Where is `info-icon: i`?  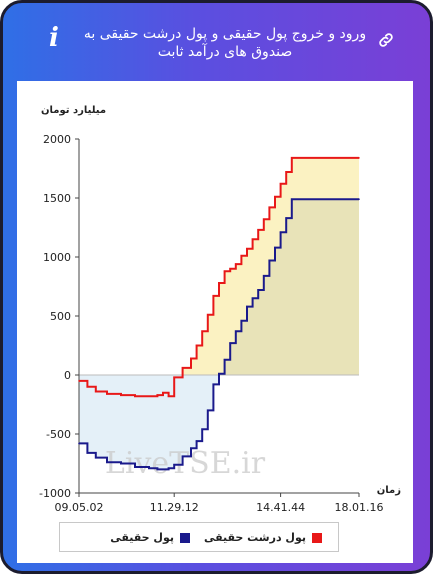
info-icon: i is located at coordinates (54, 38).